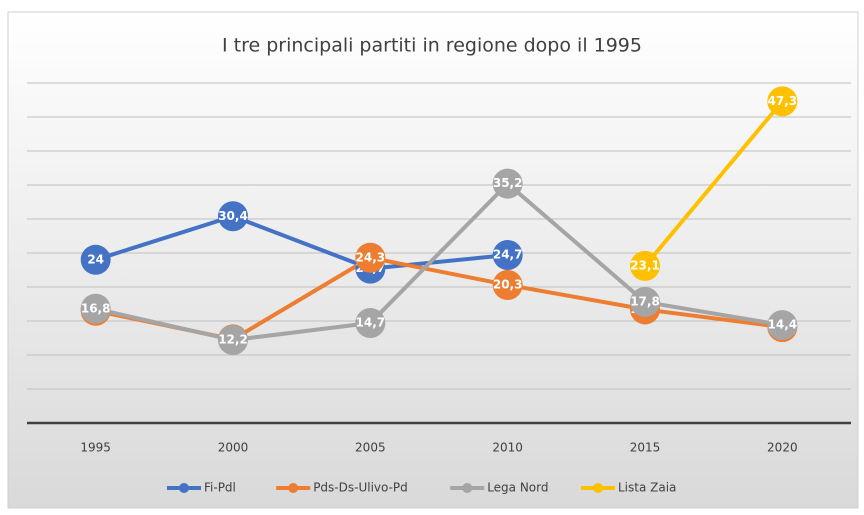  Describe the element at coordinates (220, 488) in the screenshot. I see `legend-label: Fi-Pdl` at that location.